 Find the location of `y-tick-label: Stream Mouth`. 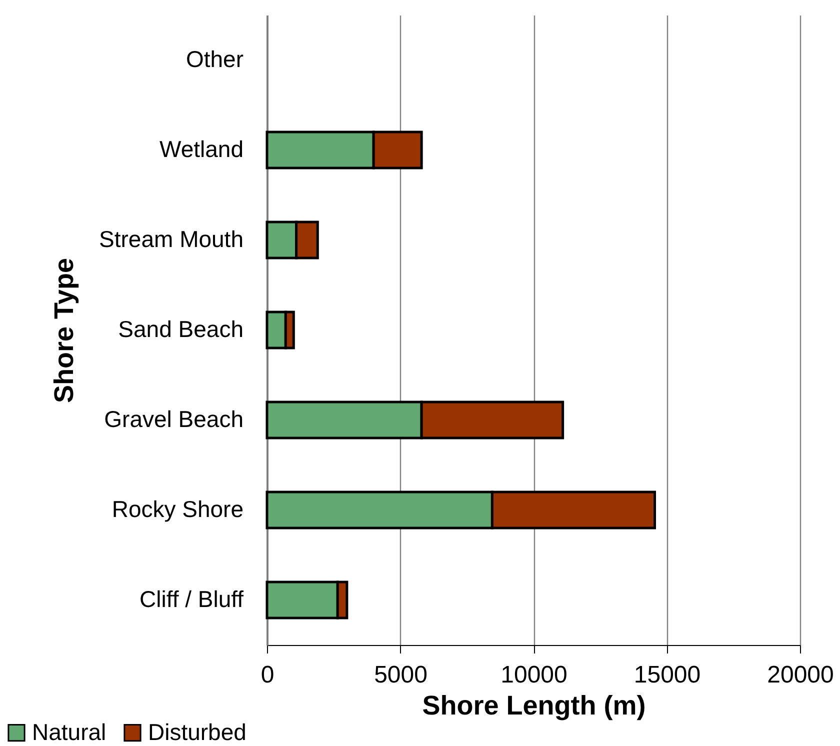

y-tick-label: Stream Mouth is located at coordinates (171, 239).